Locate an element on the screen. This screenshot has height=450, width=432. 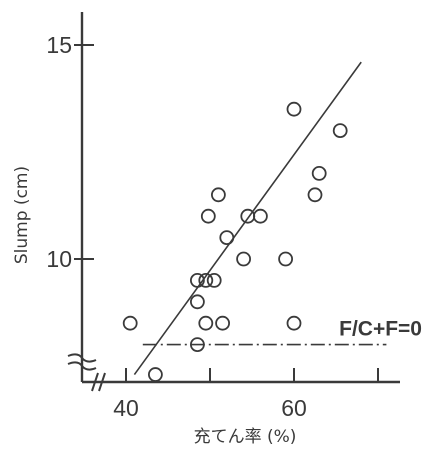
x-axis-title: 充てん率 (%) is located at coordinates (245, 437).